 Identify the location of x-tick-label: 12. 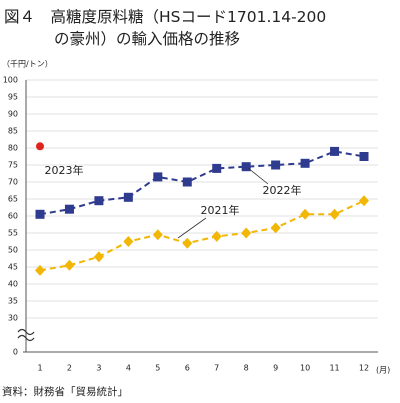
(364, 368).